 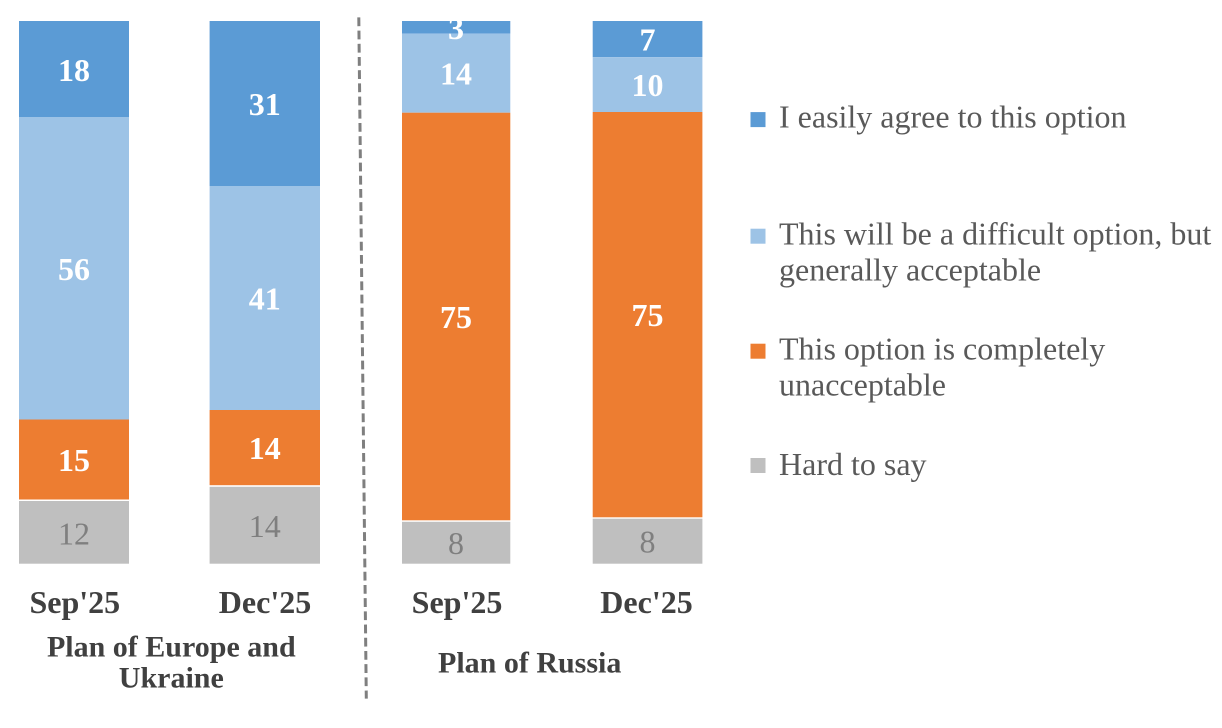 I want to click on svg-text: 12, so click(x=74, y=533).